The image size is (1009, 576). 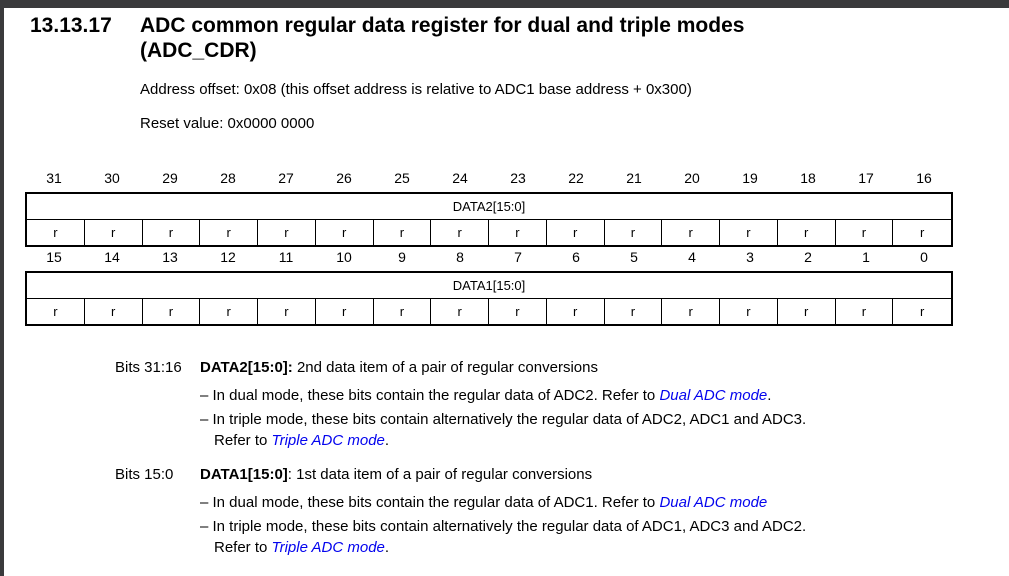 What do you see at coordinates (170, 257) in the screenshot?
I see `bit-number: 13` at bounding box center [170, 257].